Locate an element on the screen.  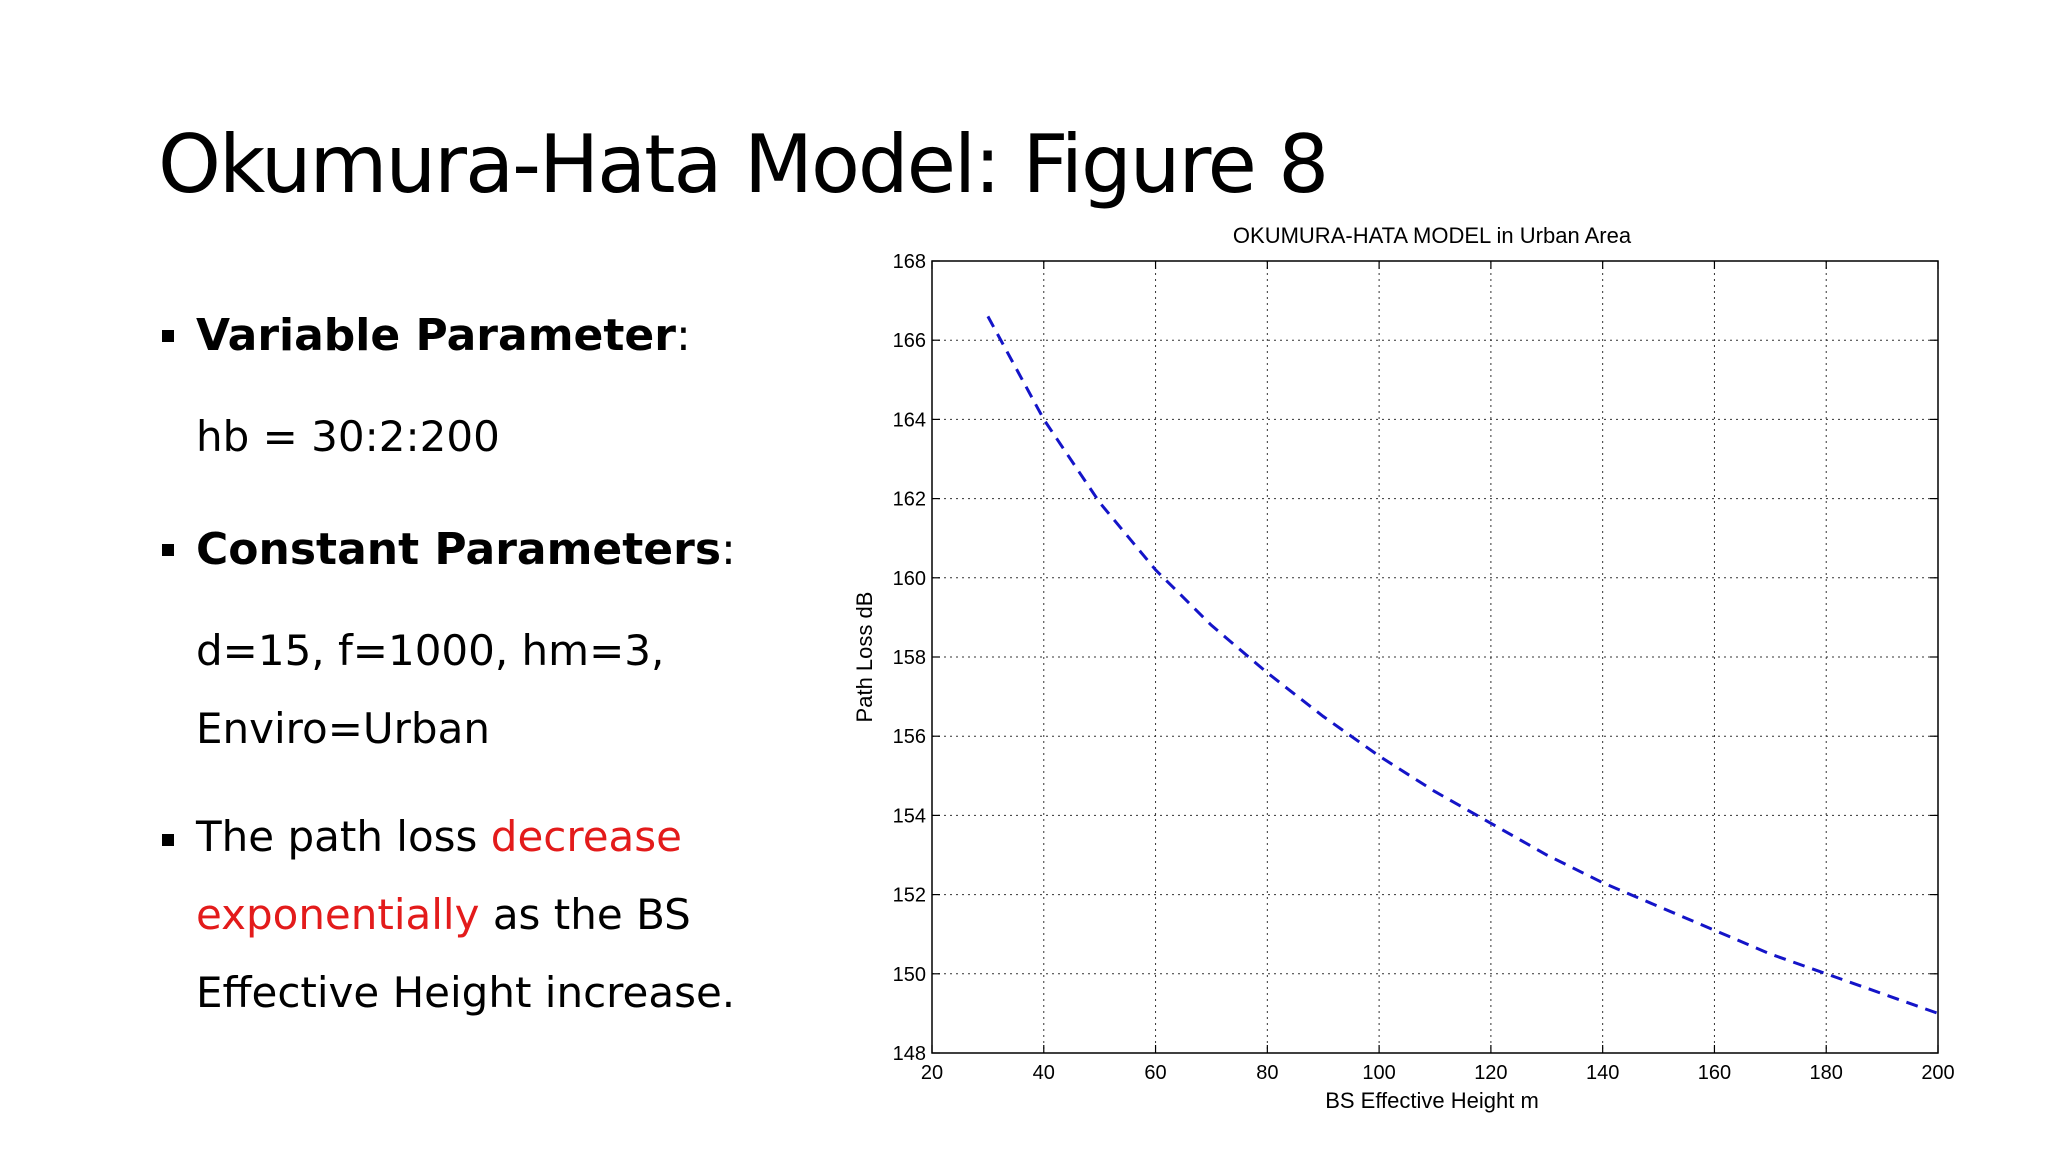
y-tick-label: 164 is located at coordinates (909, 420).